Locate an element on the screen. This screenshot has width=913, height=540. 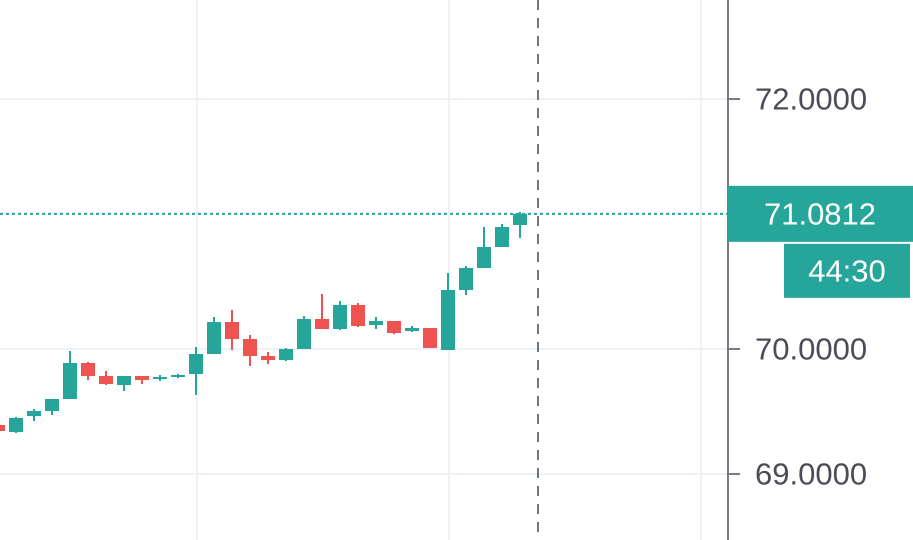
y-tick-label: 69.0000 is located at coordinates (811, 474).